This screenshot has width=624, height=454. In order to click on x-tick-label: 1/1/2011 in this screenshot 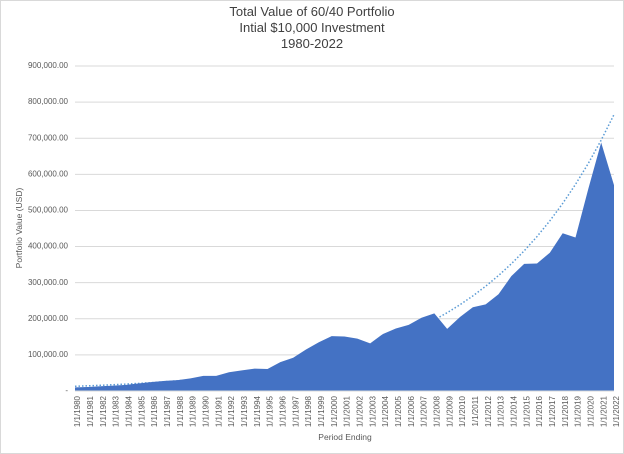, I will do `click(475, 410)`.